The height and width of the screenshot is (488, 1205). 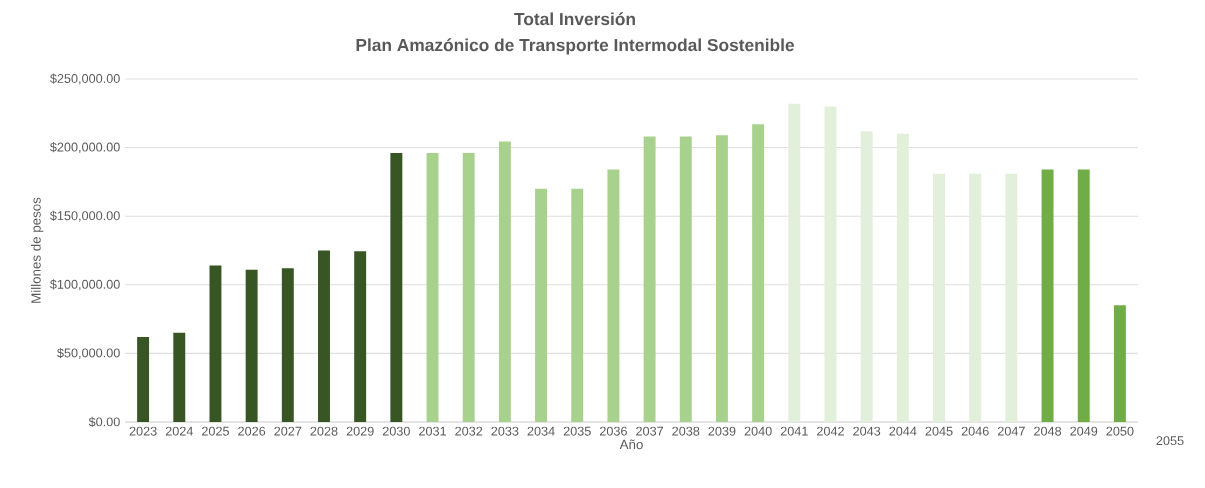 What do you see at coordinates (1011, 431) in the screenshot?
I see `x-tick-label: 2047` at bounding box center [1011, 431].